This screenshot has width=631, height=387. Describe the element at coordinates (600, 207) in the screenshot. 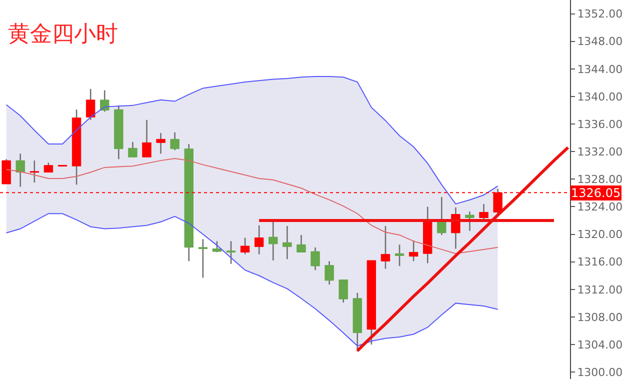

I see `y-tick-label: 1324.00` at that location.